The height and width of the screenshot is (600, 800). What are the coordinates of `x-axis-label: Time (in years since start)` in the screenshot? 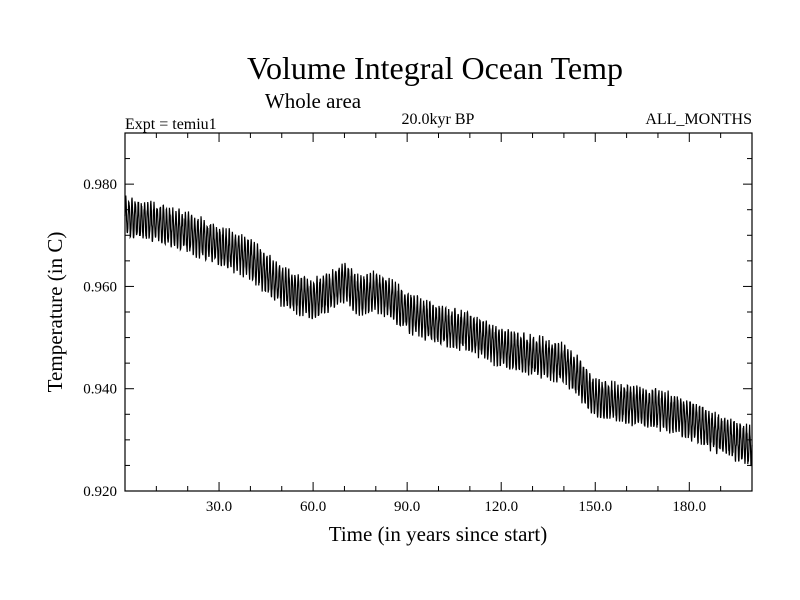 It's located at (438, 534).